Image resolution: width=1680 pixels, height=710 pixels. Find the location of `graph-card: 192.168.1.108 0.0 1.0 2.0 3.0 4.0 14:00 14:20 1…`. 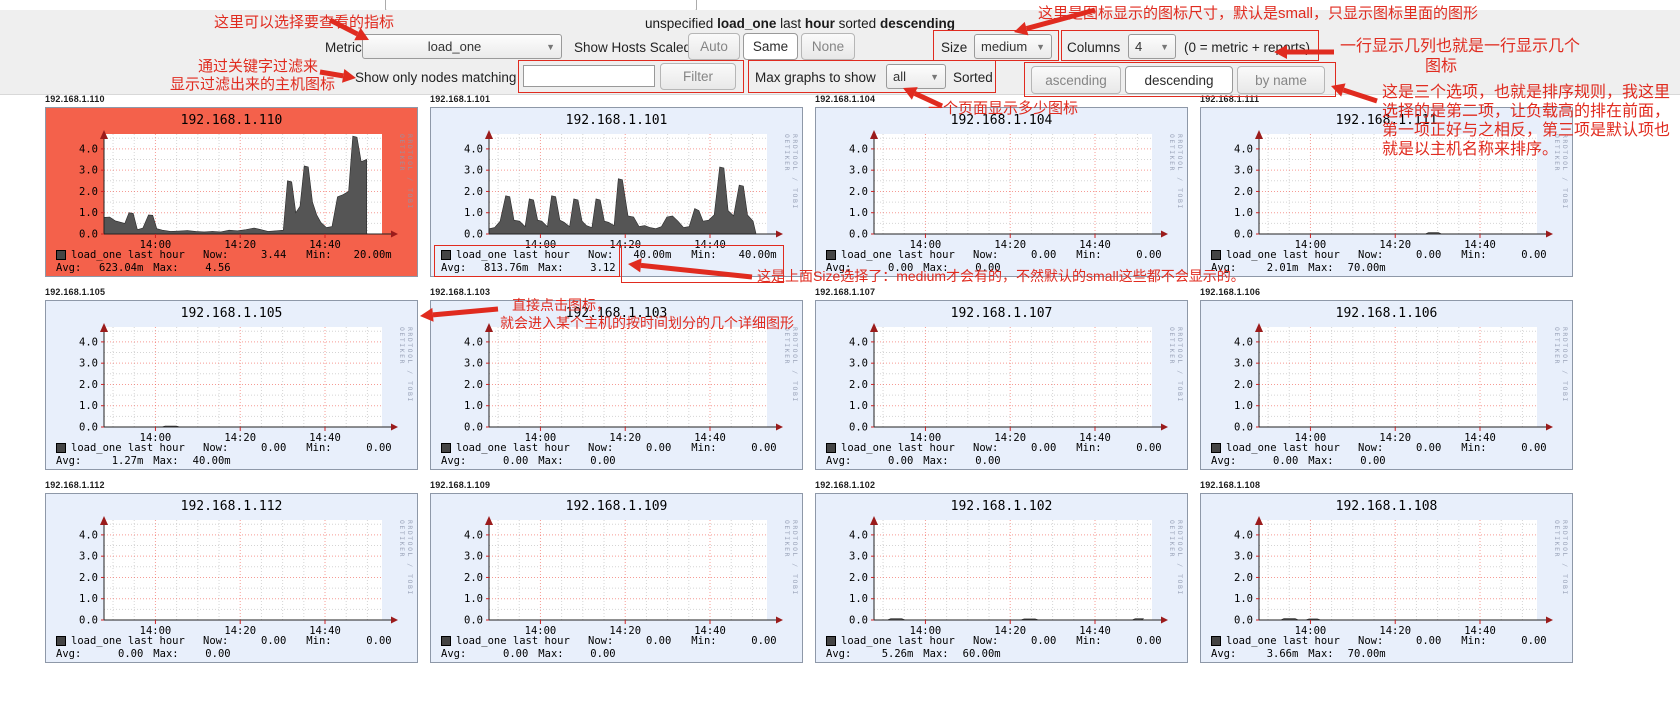

graph-card: 192.168.1.108 0.0 1.0 2.0 3.0 4.0 14:00 14:20 1… is located at coordinates (1386, 578).